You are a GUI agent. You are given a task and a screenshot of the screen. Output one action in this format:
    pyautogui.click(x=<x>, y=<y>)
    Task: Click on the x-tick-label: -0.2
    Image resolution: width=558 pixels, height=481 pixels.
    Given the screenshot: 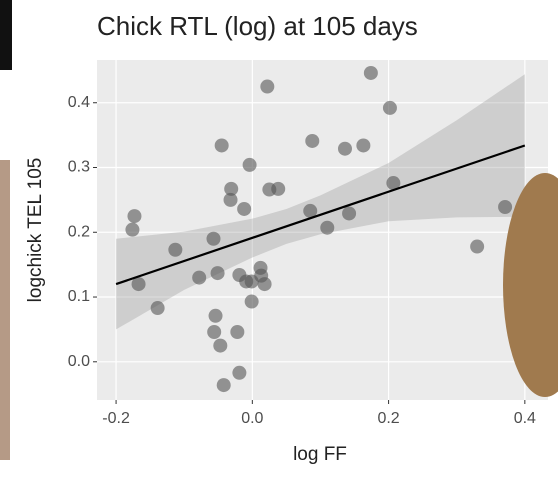 What is the action you would take?
    pyautogui.click(x=116, y=418)
    